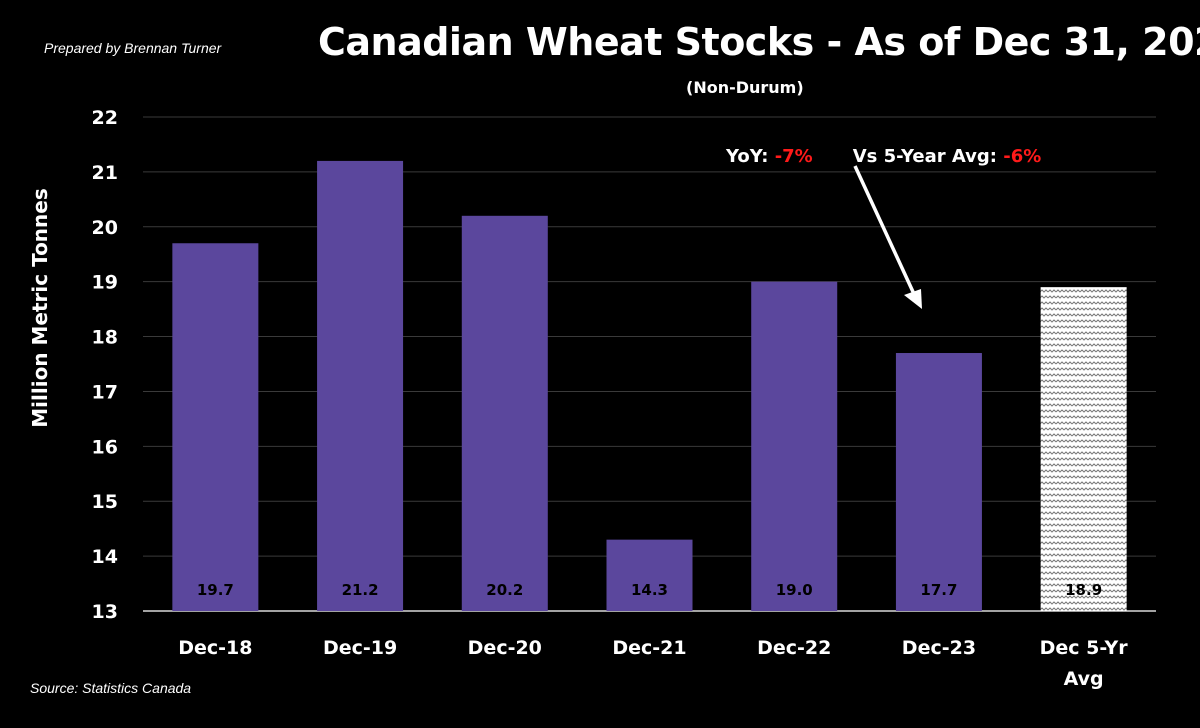 The height and width of the screenshot is (728, 1200). I want to click on avg-value: -6%, so click(1022, 156).